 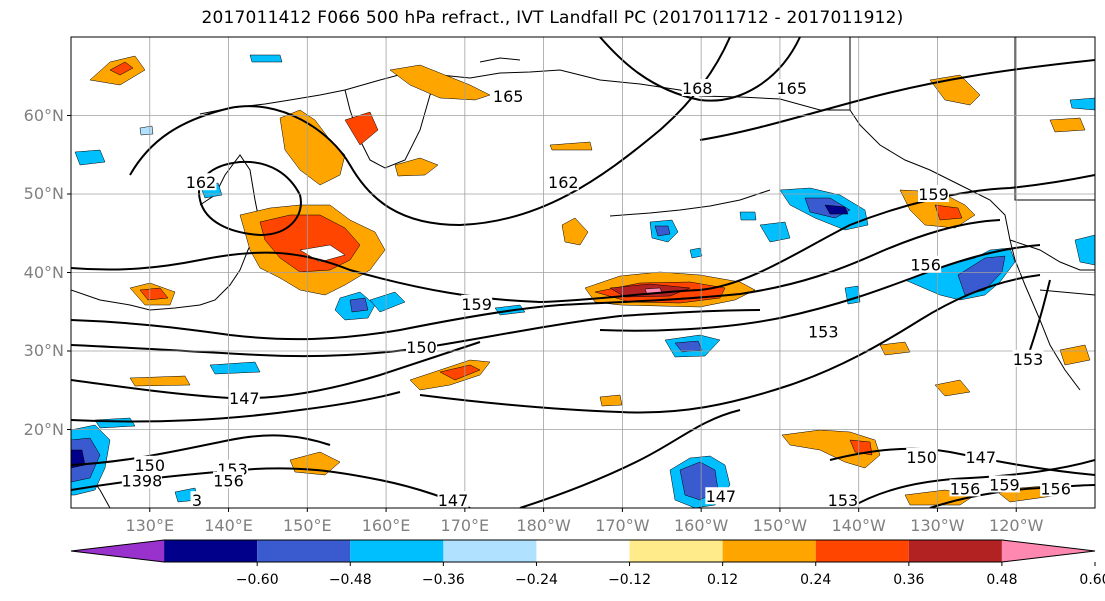 I want to click on longitude-tick-label: 130°E, so click(x=150, y=525).